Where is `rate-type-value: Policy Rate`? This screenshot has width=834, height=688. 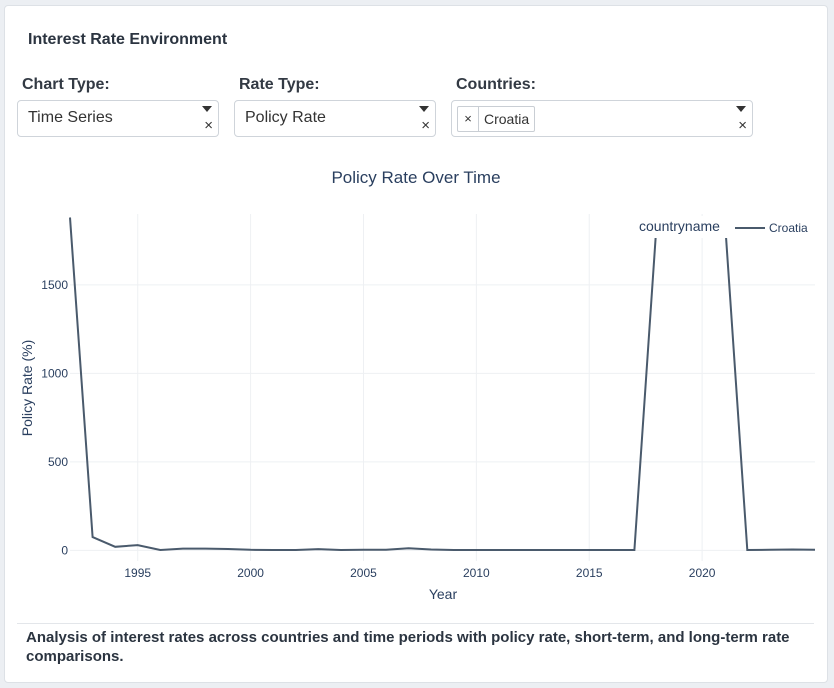 rate-type-value: Policy Rate is located at coordinates (285, 117).